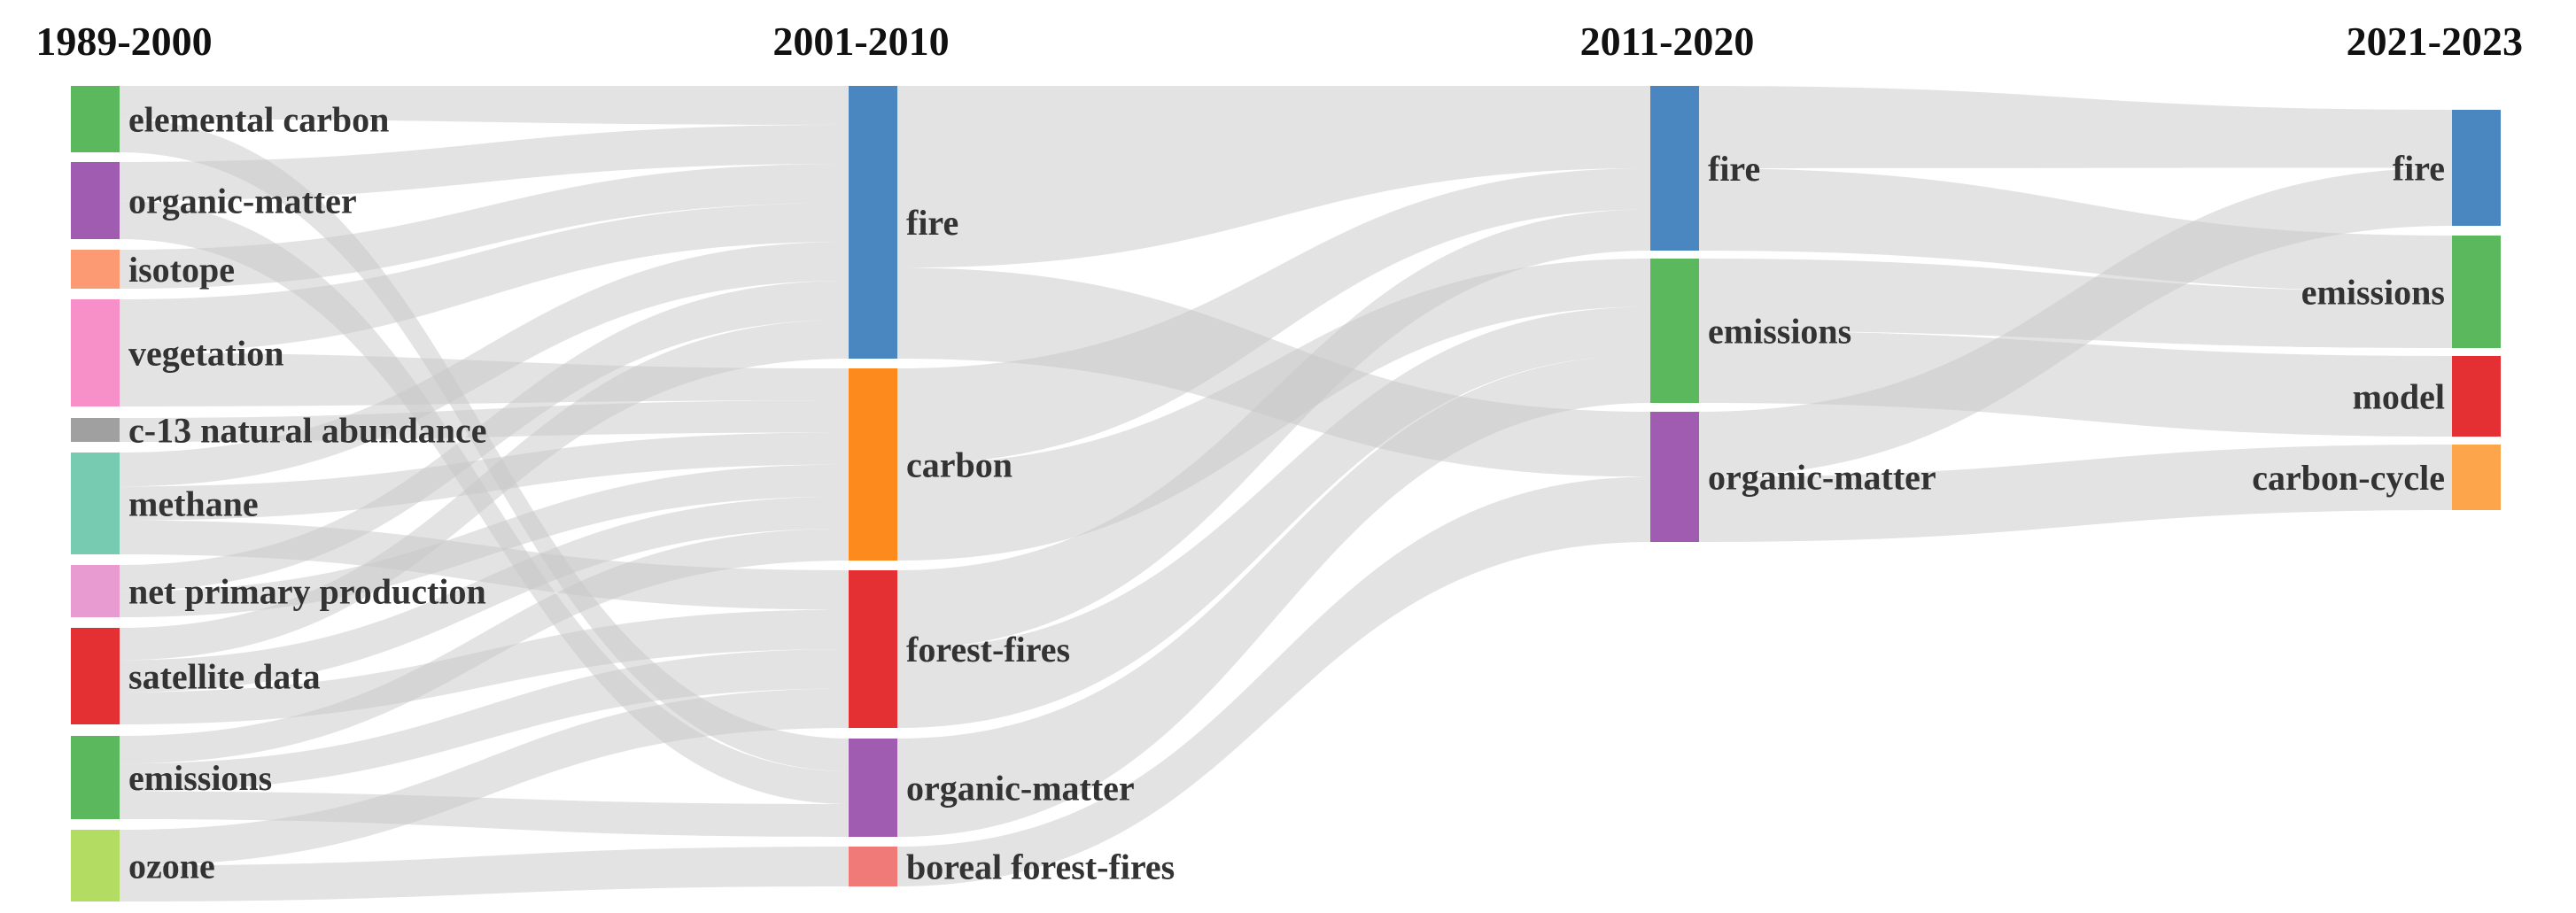 The image size is (2576, 913). What do you see at coordinates (95, 352) in the screenshot?
I see `node-c0_vegetation` at bounding box center [95, 352].